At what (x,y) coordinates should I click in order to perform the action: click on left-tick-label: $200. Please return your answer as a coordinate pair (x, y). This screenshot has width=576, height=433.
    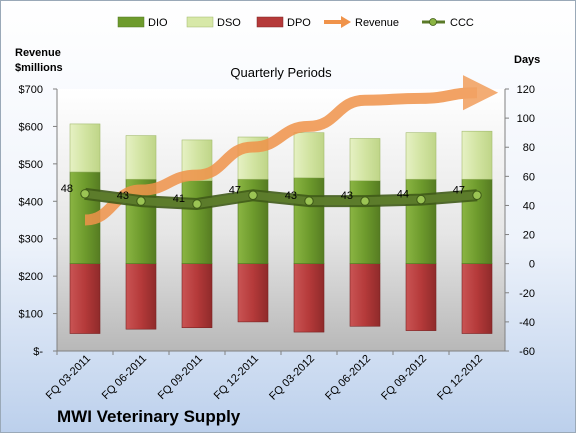
    Looking at the image, I should click on (31, 277).